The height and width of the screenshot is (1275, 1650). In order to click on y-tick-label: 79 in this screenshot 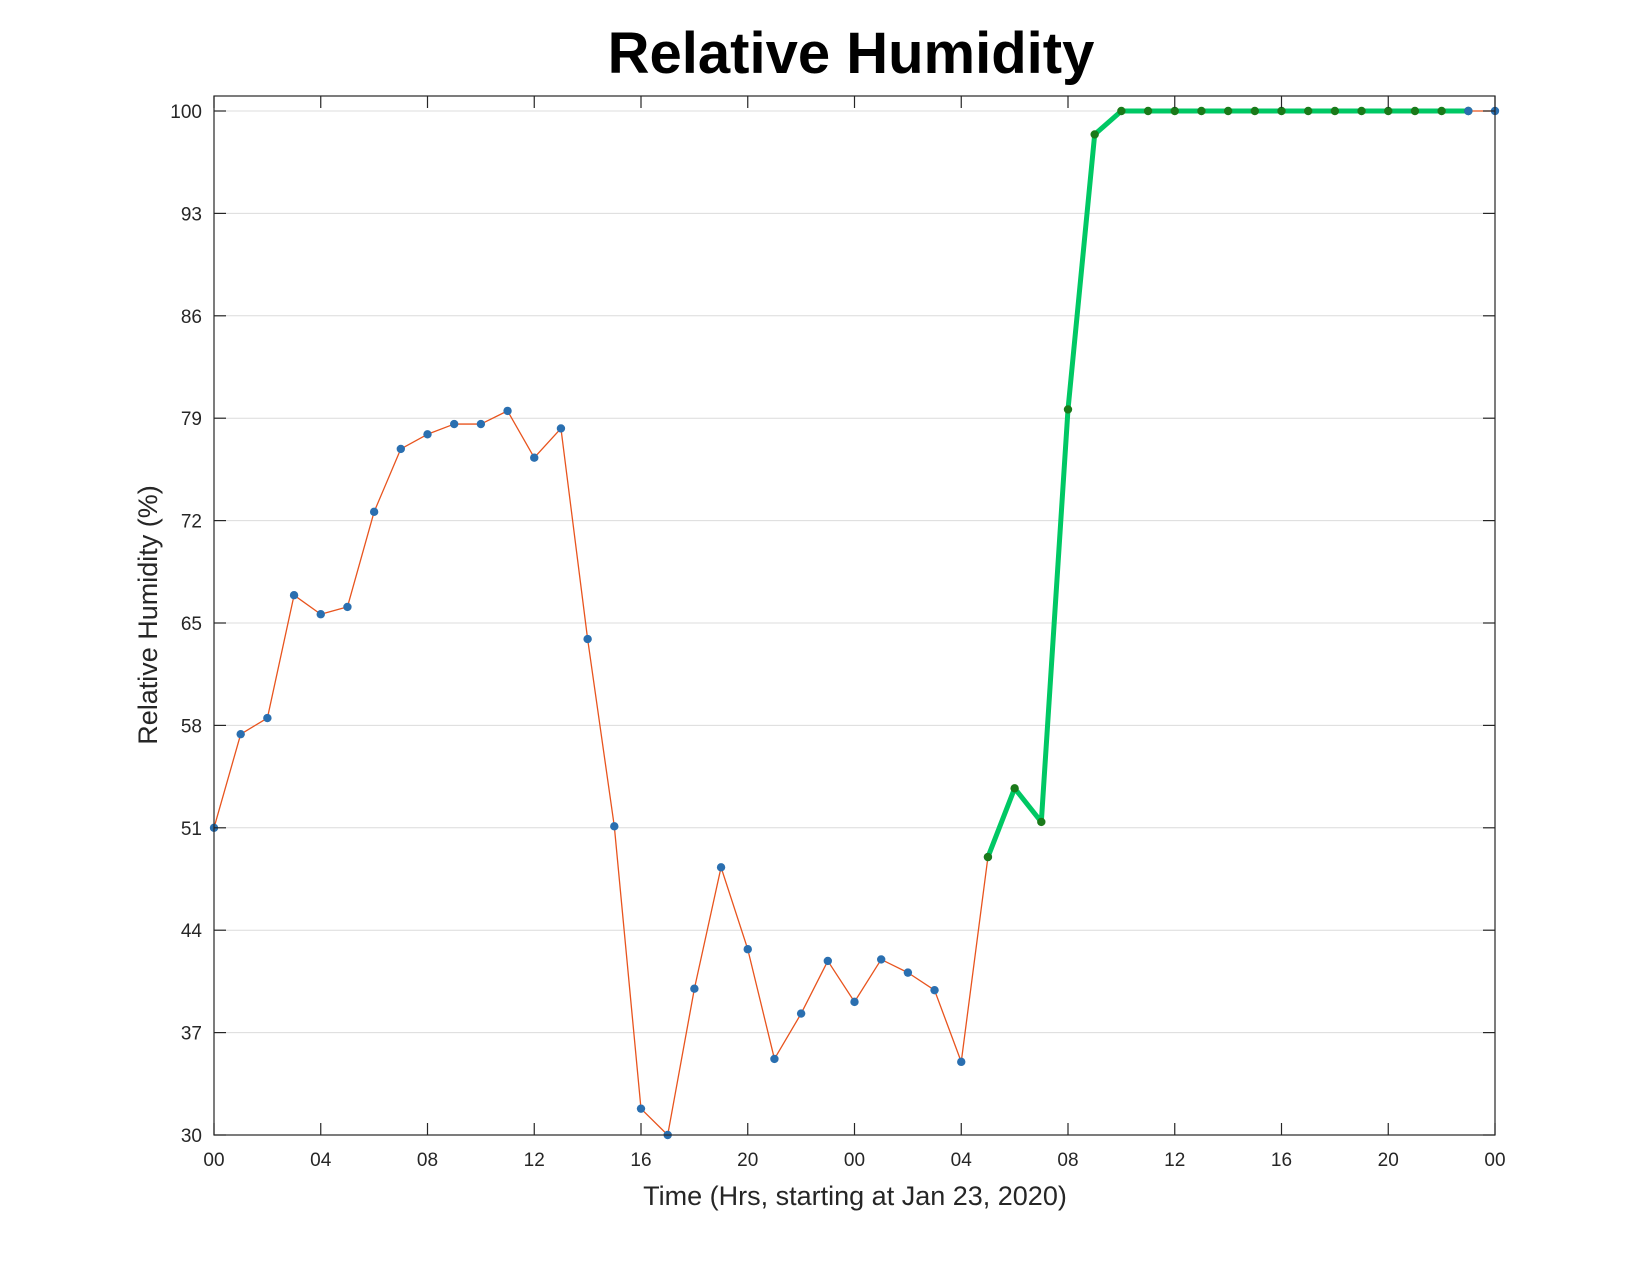, I will do `click(191, 419)`.